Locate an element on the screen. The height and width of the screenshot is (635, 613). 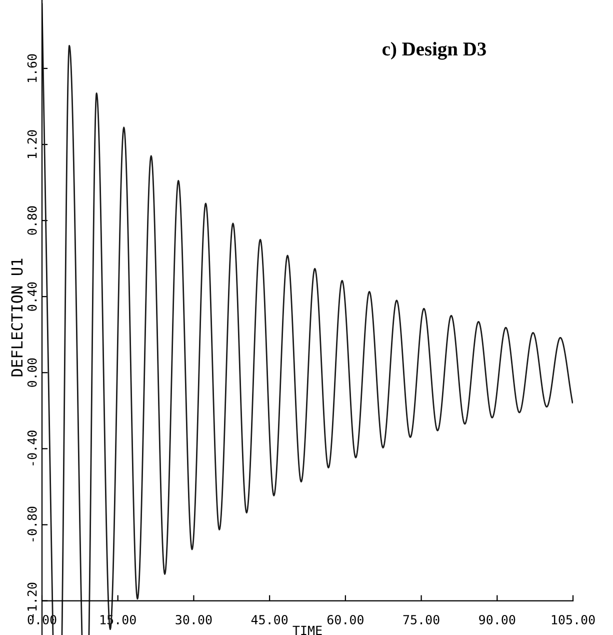
y-tick-label: -0.40 is located at coordinates (32, 448).